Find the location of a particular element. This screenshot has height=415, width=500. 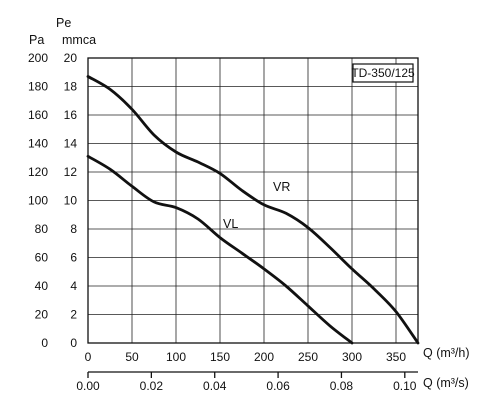

series-label-vl: VL is located at coordinates (230, 224).